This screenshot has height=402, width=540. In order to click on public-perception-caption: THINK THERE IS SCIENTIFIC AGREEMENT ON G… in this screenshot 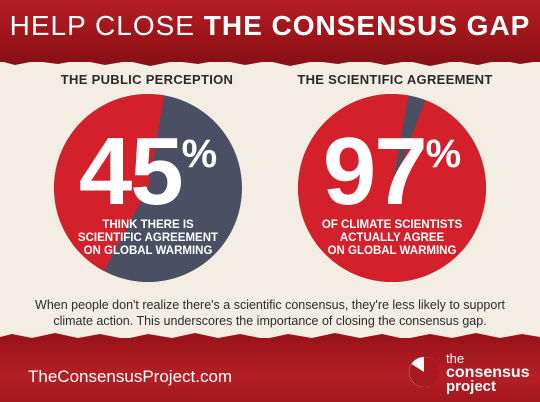, I will do `click(148, 238)`.